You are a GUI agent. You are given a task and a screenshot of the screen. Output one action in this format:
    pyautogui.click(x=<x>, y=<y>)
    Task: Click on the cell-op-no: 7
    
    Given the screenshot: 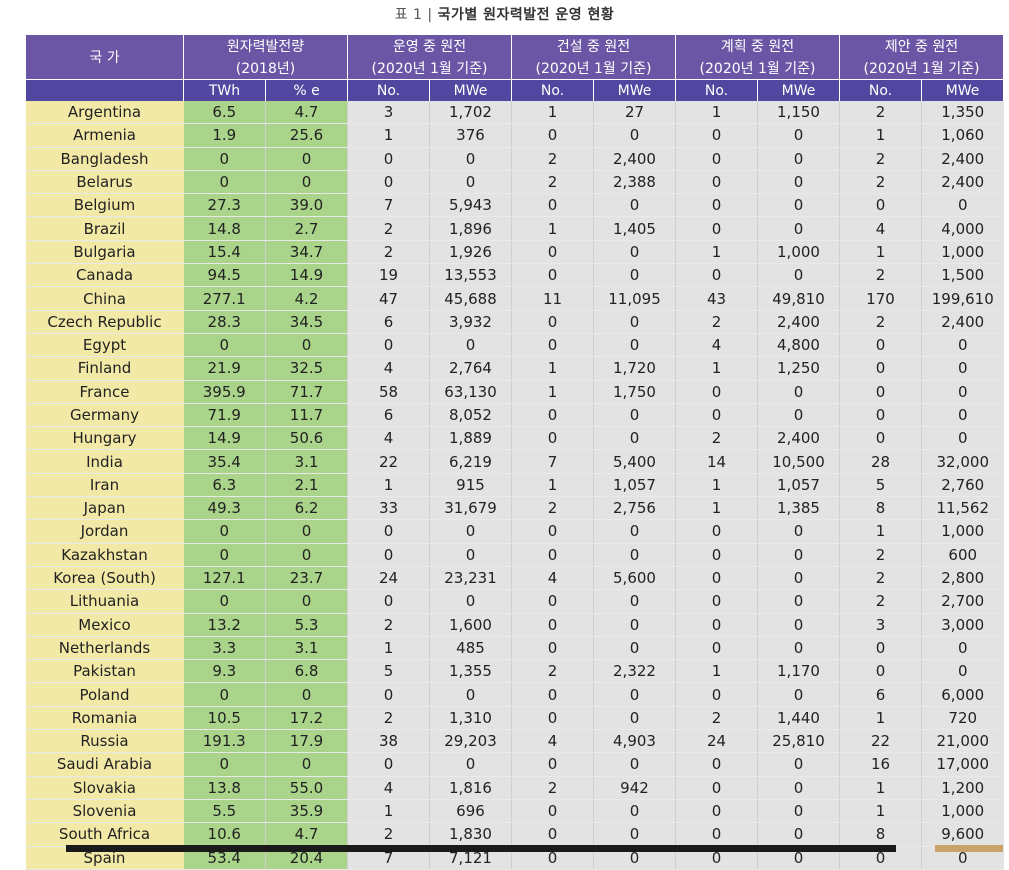 What is the action you would take?
    pyautogui.click(x=388, y=205)
    